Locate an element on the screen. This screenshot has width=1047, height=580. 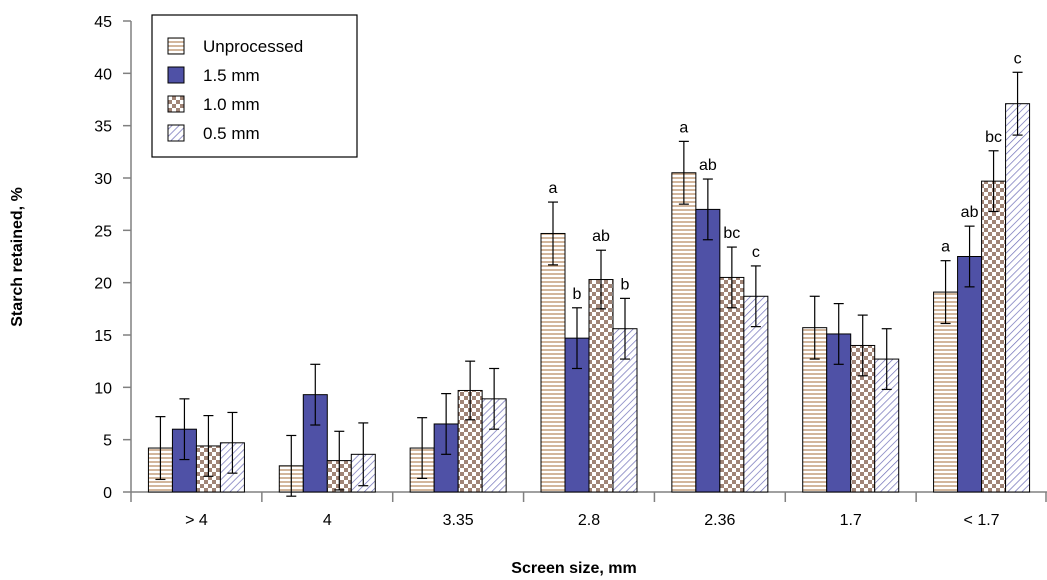
y-tick-label: 10 is located at coordinates (103, 388).